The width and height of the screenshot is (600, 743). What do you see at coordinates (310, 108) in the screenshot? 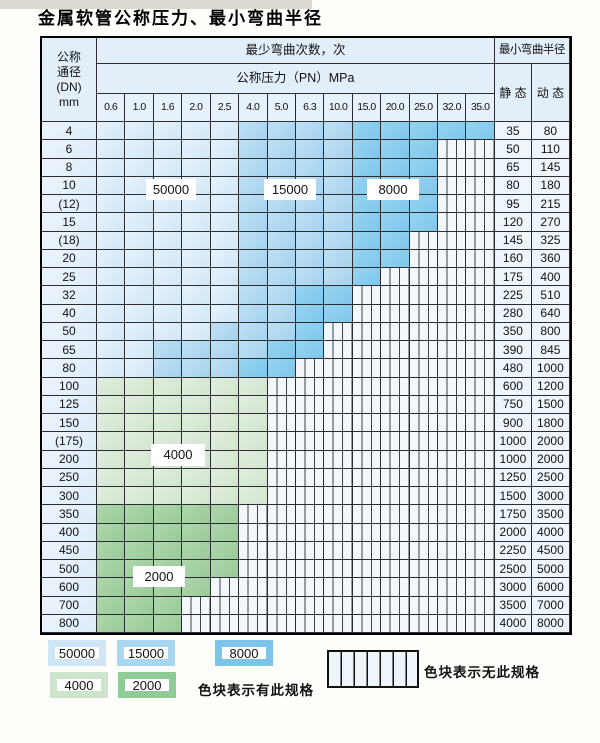
I see `pressure-tick: 6.3` at bounding box center [310, 108].